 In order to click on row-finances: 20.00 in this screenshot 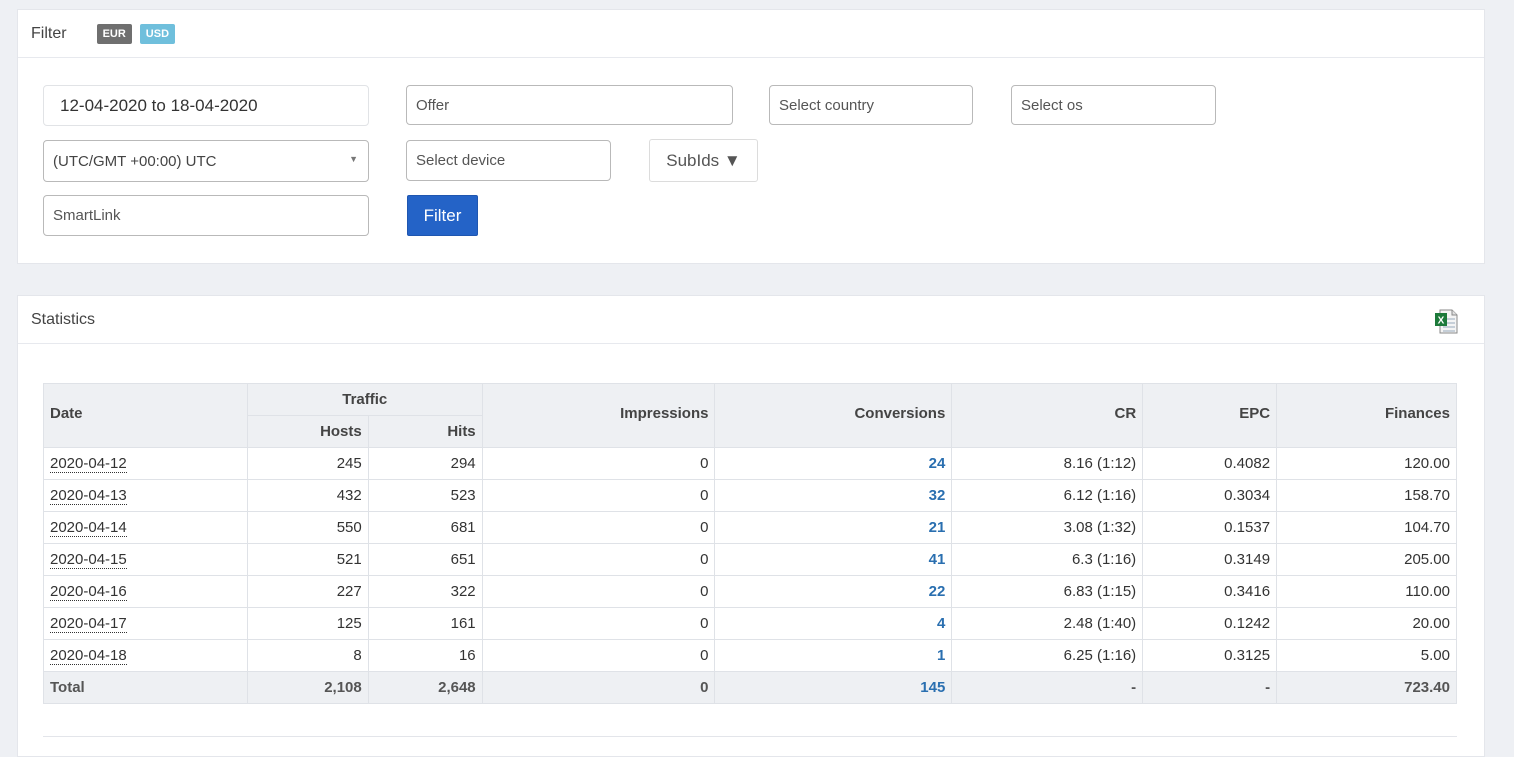, I will do `click(1366, 623)`.